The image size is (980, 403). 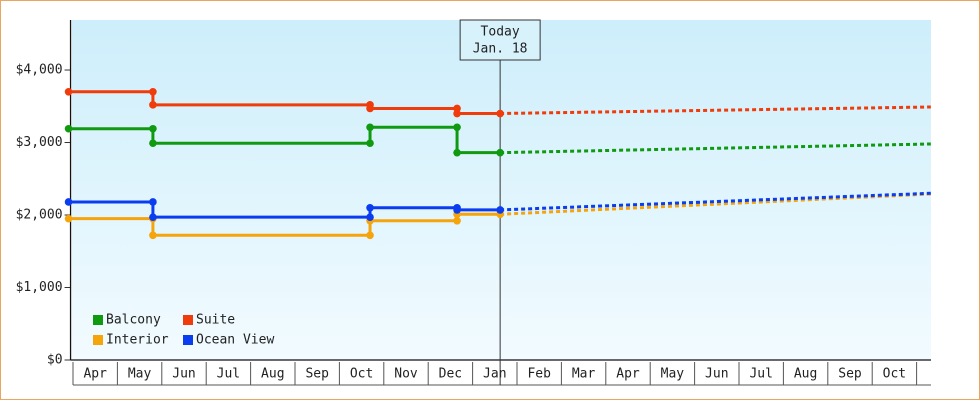 I want to click on legend-label: Interior, so click(x=137, y=340).